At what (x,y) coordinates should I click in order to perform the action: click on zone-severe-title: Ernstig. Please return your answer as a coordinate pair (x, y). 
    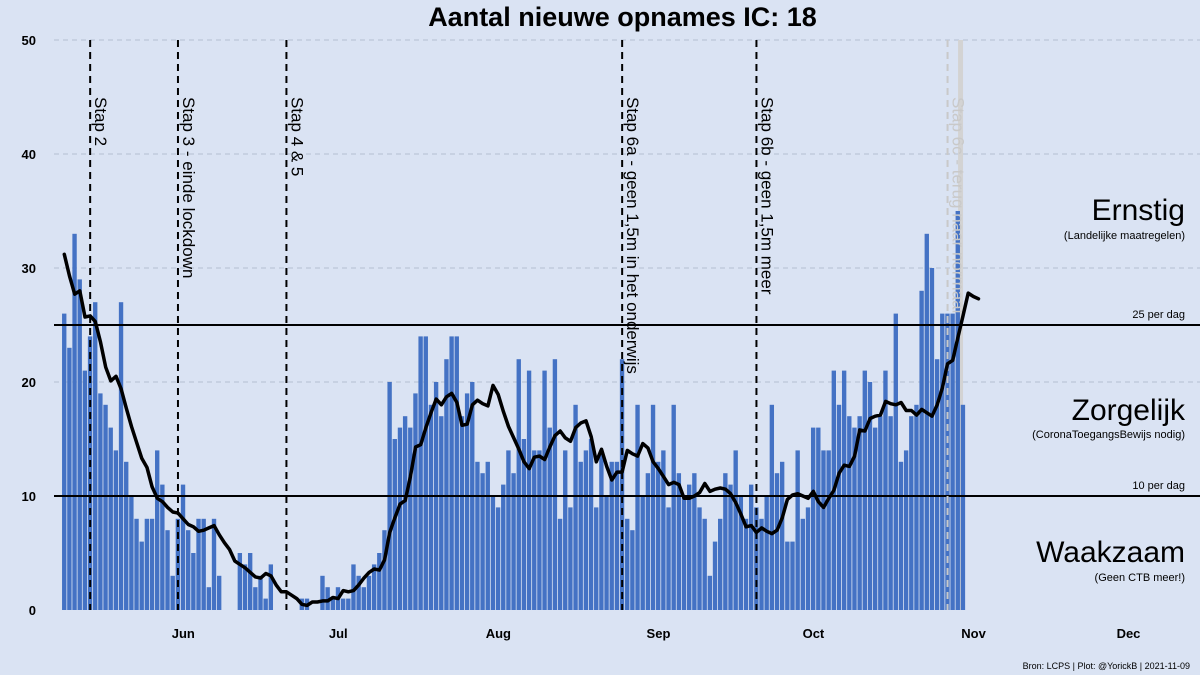
    Looking at the image, I should click on (1138, 210).